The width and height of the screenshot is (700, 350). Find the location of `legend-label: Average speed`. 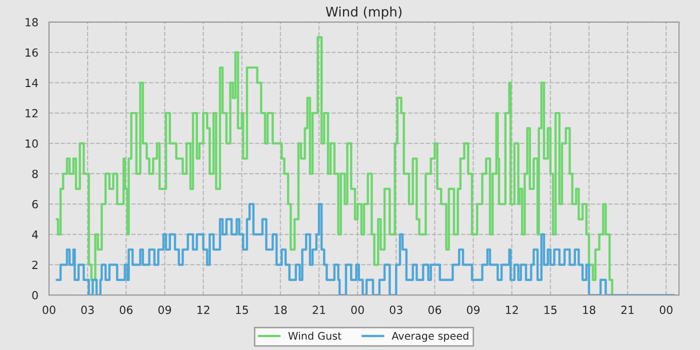

legend-label: Average speed is located at coordinates (430, 337).